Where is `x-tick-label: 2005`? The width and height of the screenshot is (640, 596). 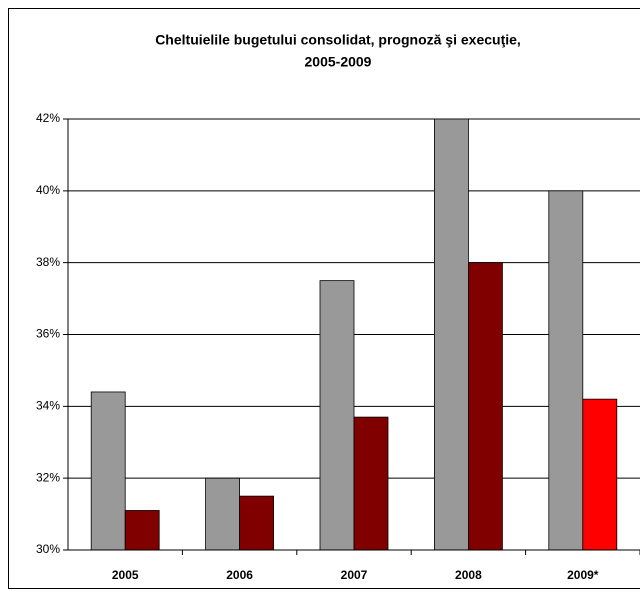 x-tick-label: 2005 is located at coordinates (125, 575).